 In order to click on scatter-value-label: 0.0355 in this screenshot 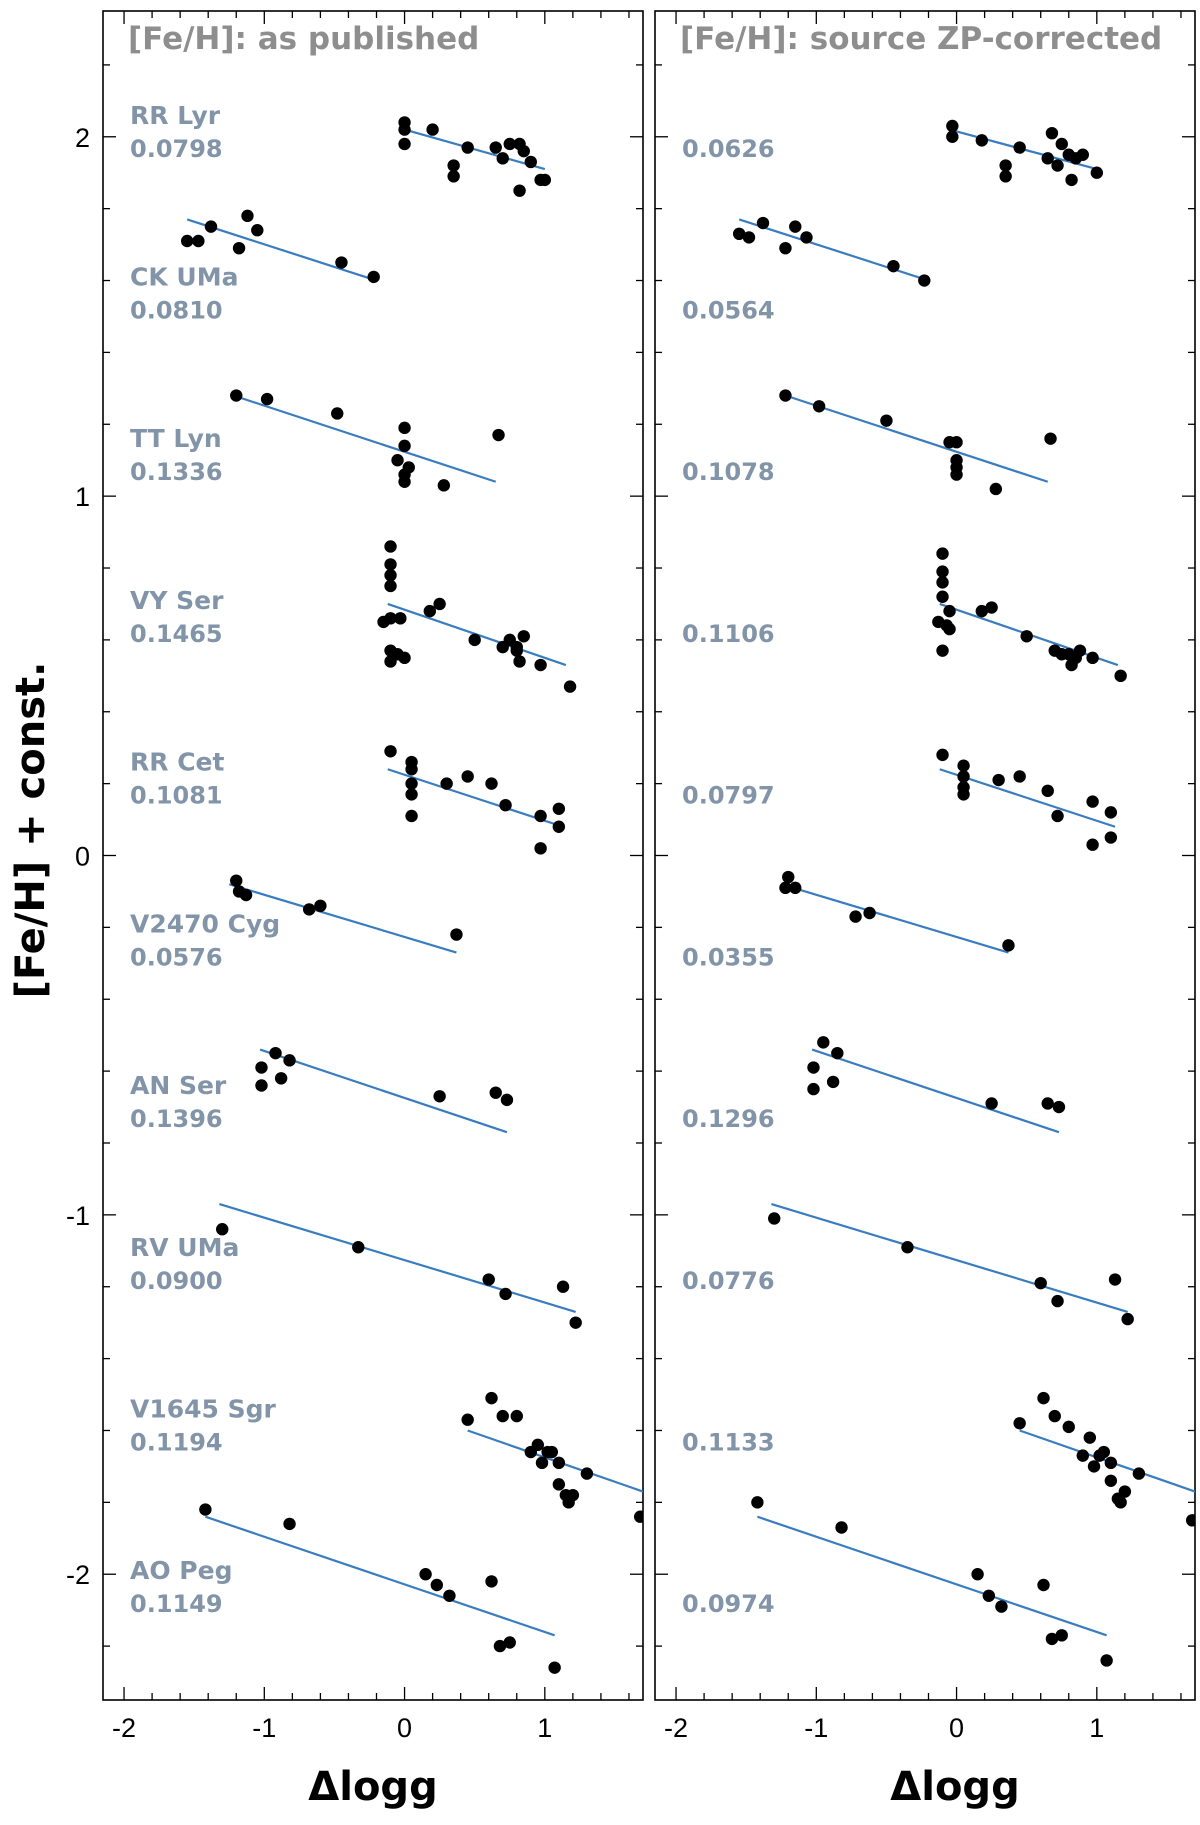, I will do `click(728, 957)`.